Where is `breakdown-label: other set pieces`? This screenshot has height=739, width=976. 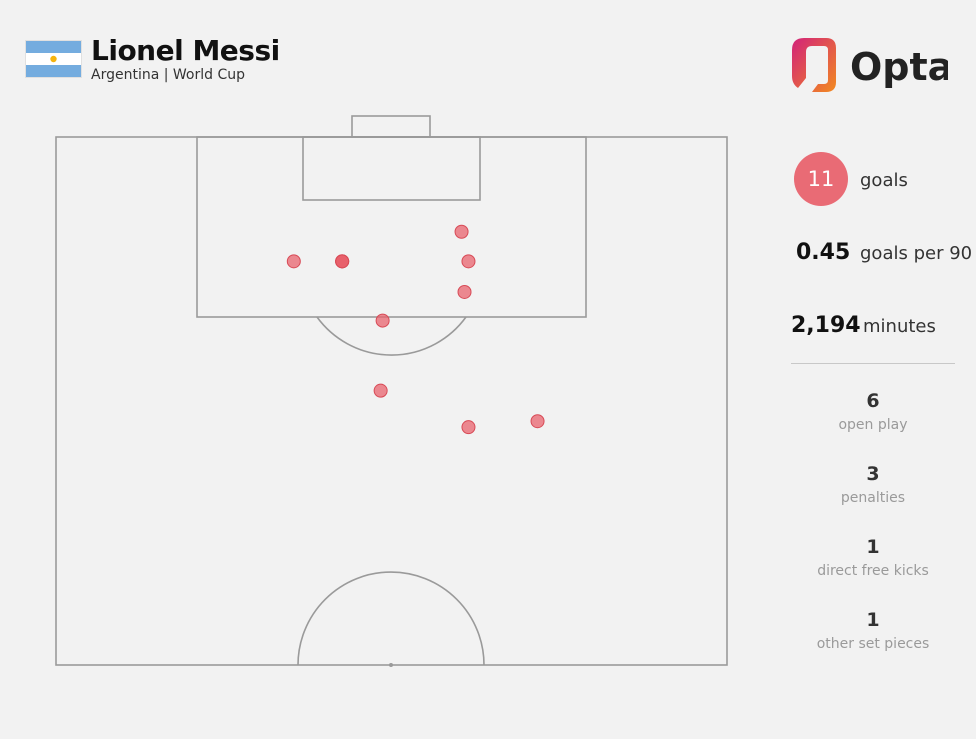
breakdown-label: other set pieces is located at coordinates (873, 644).